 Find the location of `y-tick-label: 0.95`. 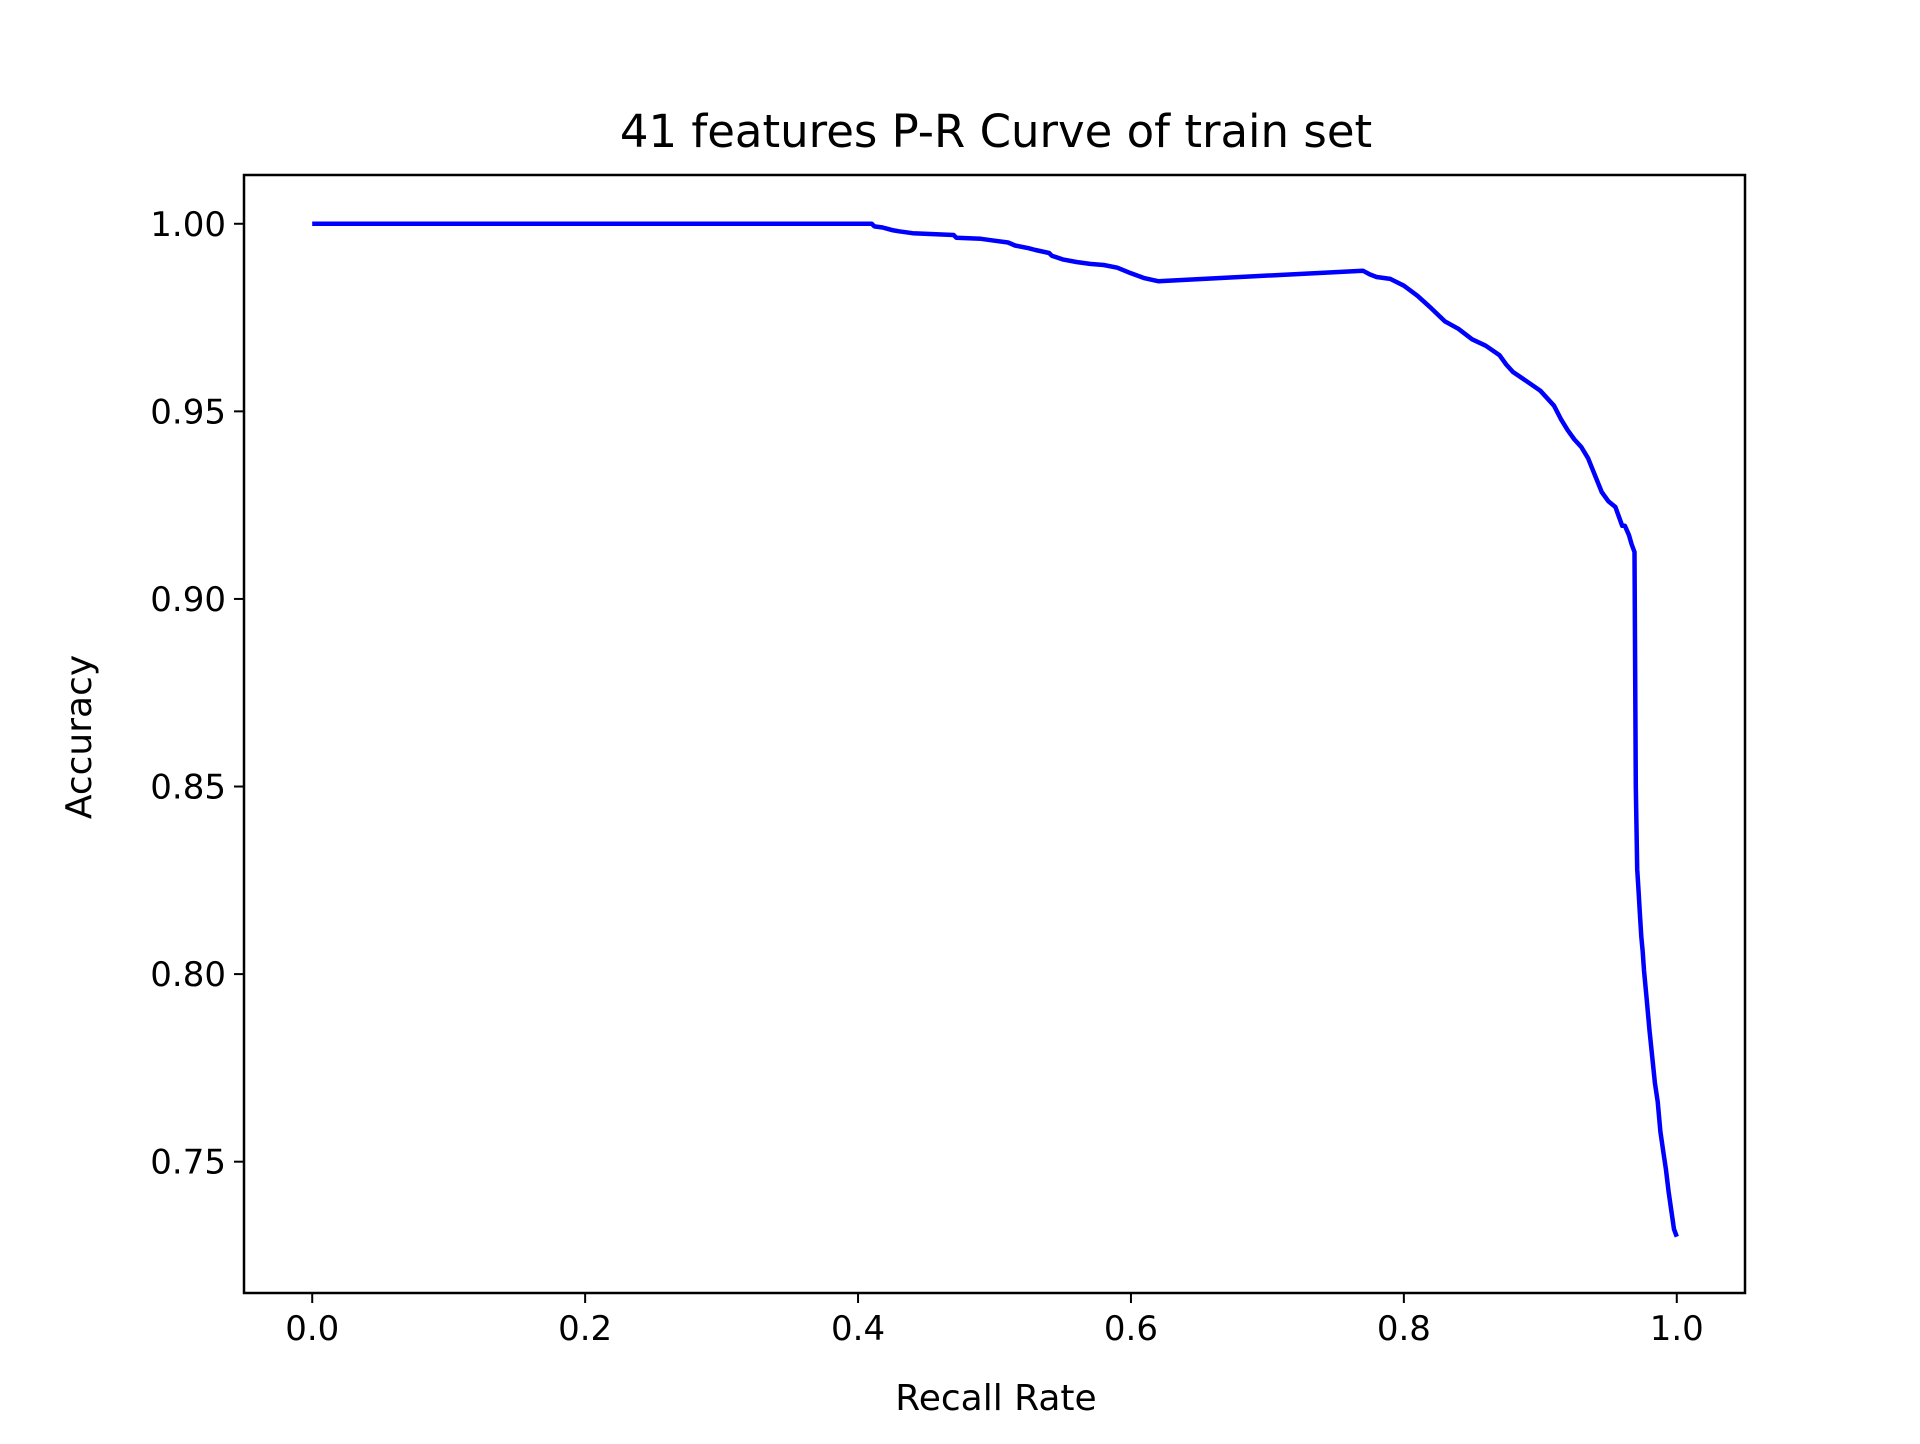

y-tick-label: 0.95 is located at coordinates (188, 412).